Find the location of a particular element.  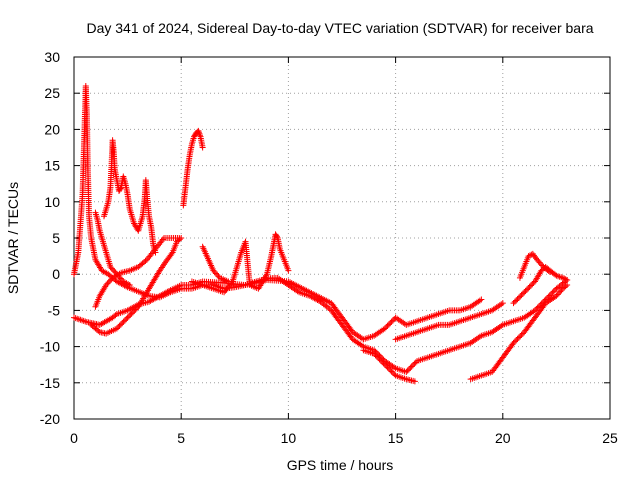

y-tick-label: 20 is located at coordinates (52, 129).